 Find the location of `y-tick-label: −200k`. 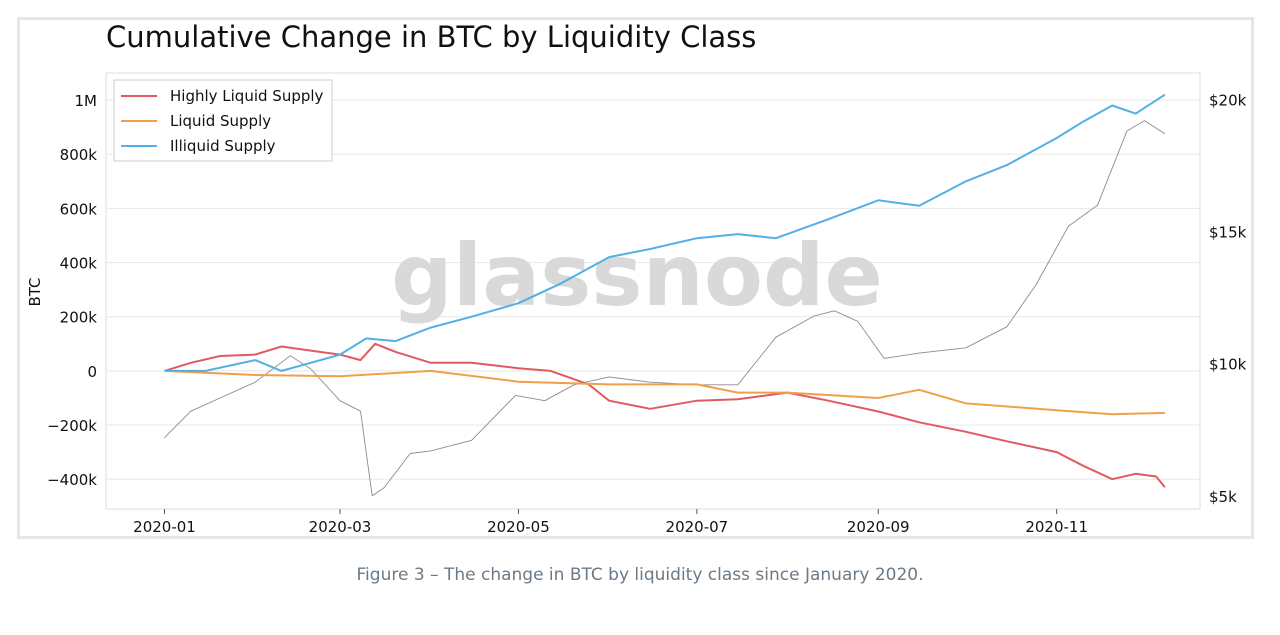

y-tick-label: −200k is located at coordinates (72, 426).